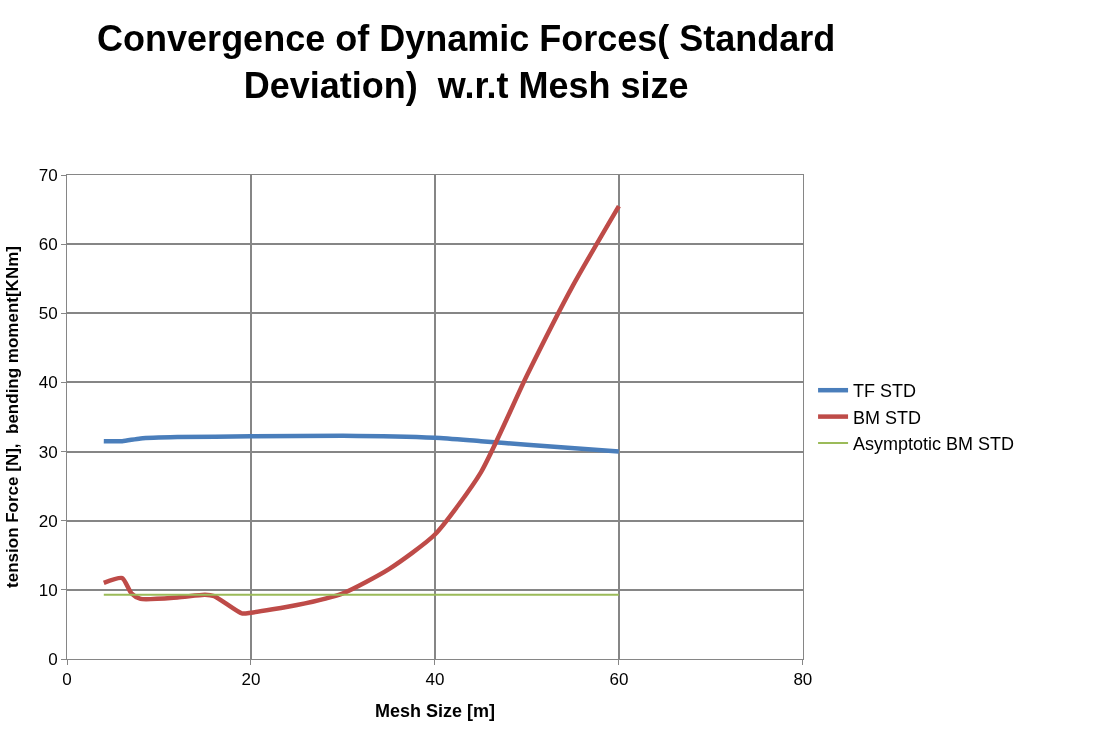  Describe the element at coordinates (887, 417) in the screenshot. I see `legend-label: BM STD` at that location.